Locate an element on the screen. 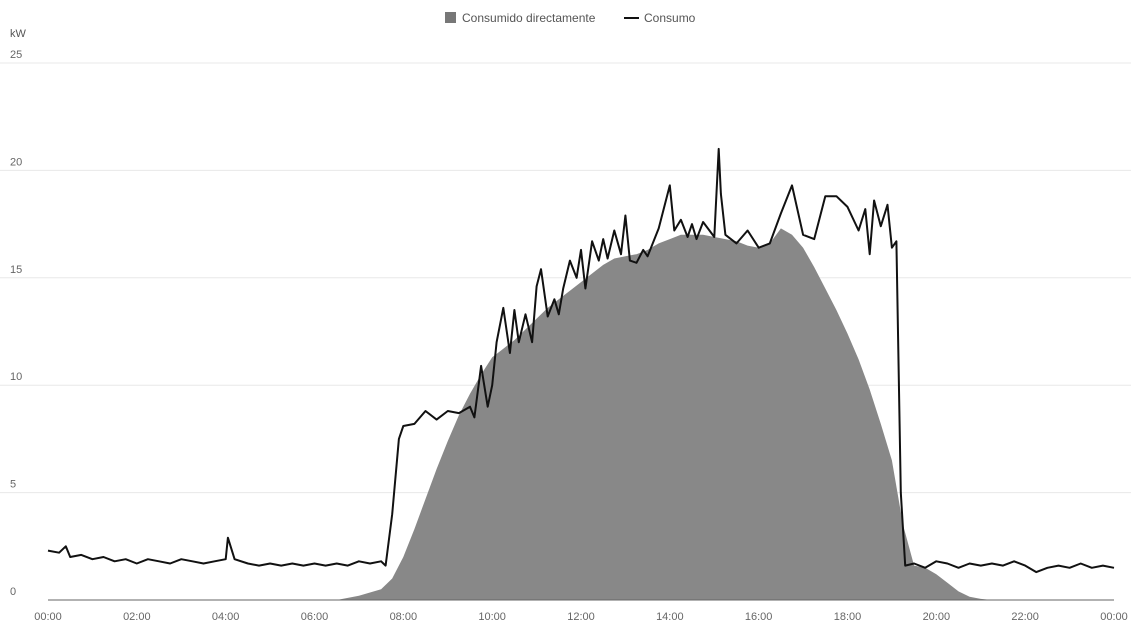  x-tick-label: 12:00 is located at coordinates (581, 617).